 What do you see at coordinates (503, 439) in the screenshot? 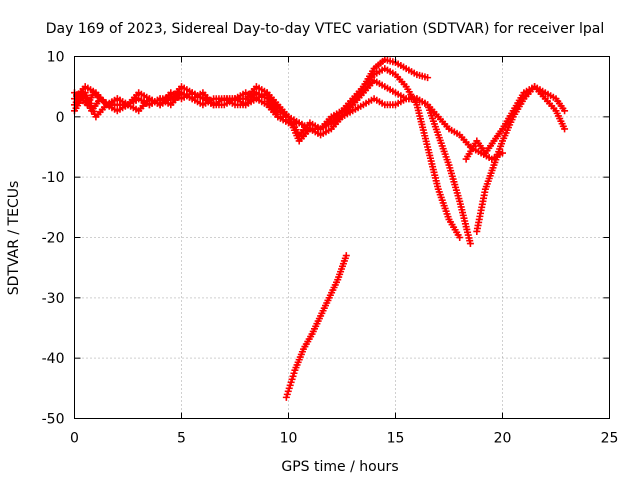
I see `x-tick-label: 20` at bounding box center [503, 439].